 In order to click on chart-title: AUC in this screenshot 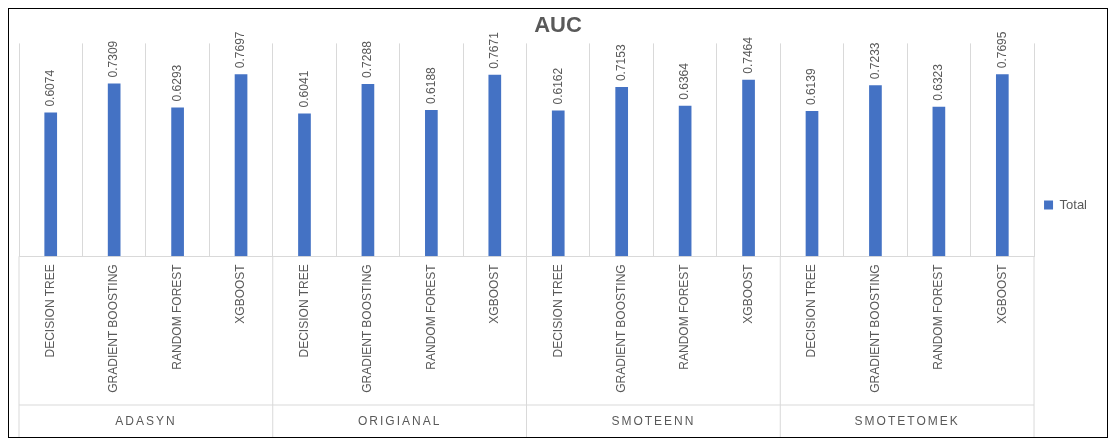, I will do `click(558, 25)`.